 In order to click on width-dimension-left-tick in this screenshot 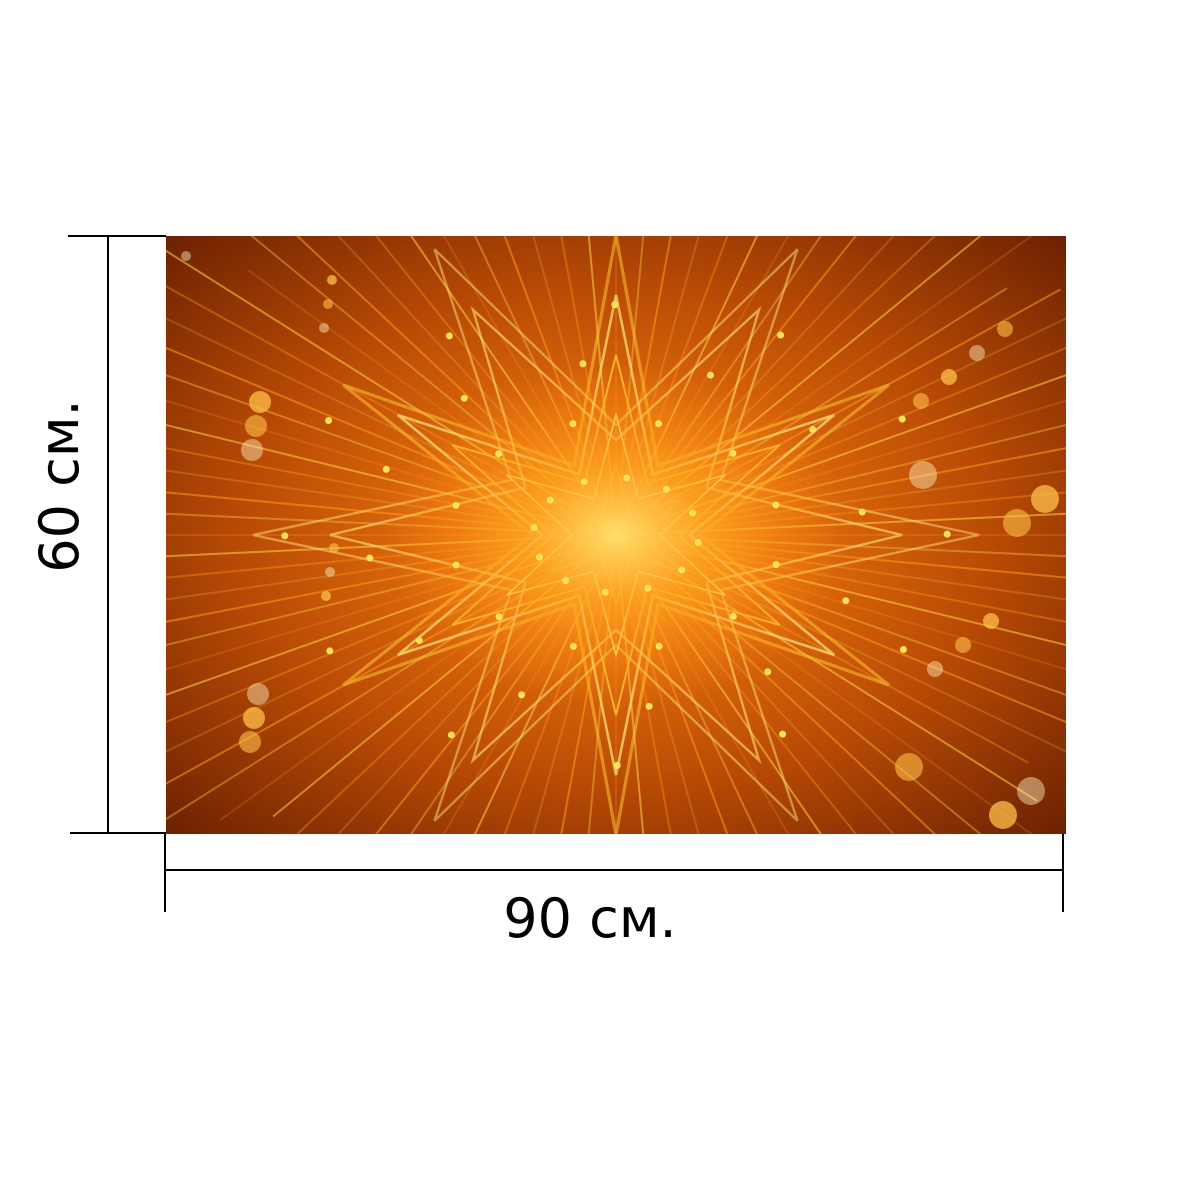, I will do `click(165, 873)`.